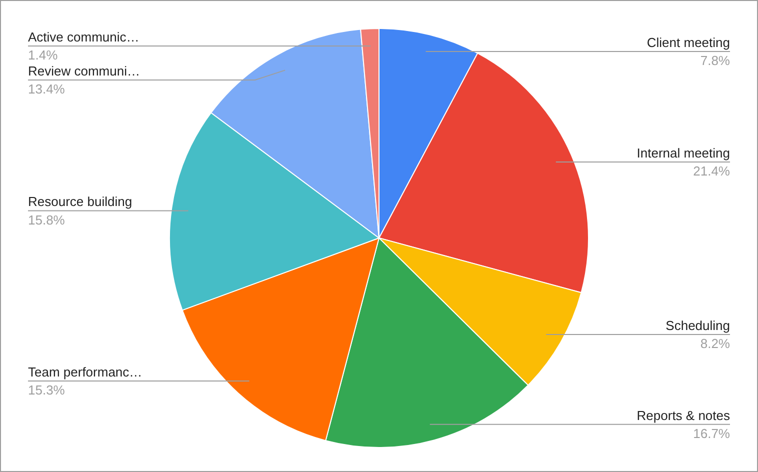  Describe the element at coordinates (47, 89) in the screenshot. I see `data-label: 13.4%` at that location.